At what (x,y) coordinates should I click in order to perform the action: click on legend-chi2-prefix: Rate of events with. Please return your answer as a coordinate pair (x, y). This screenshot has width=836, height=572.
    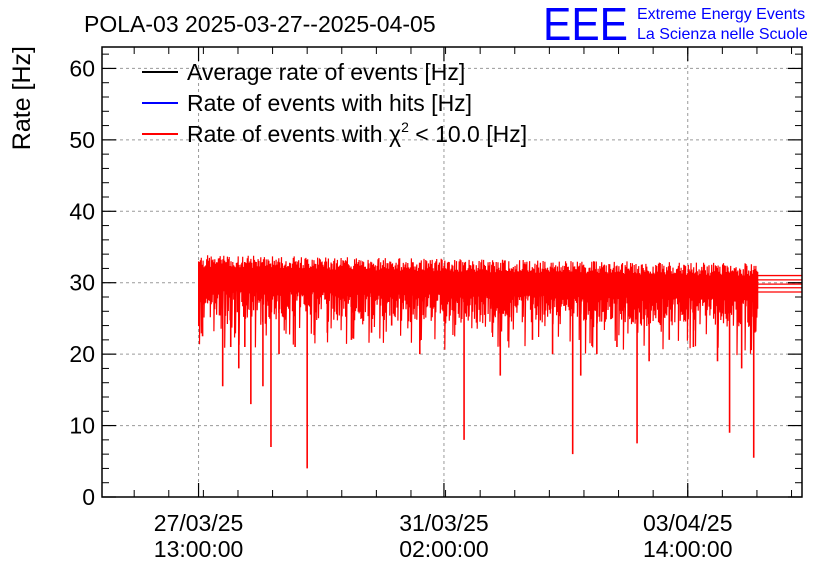
    Looking at the image, I should click on (288, 134).